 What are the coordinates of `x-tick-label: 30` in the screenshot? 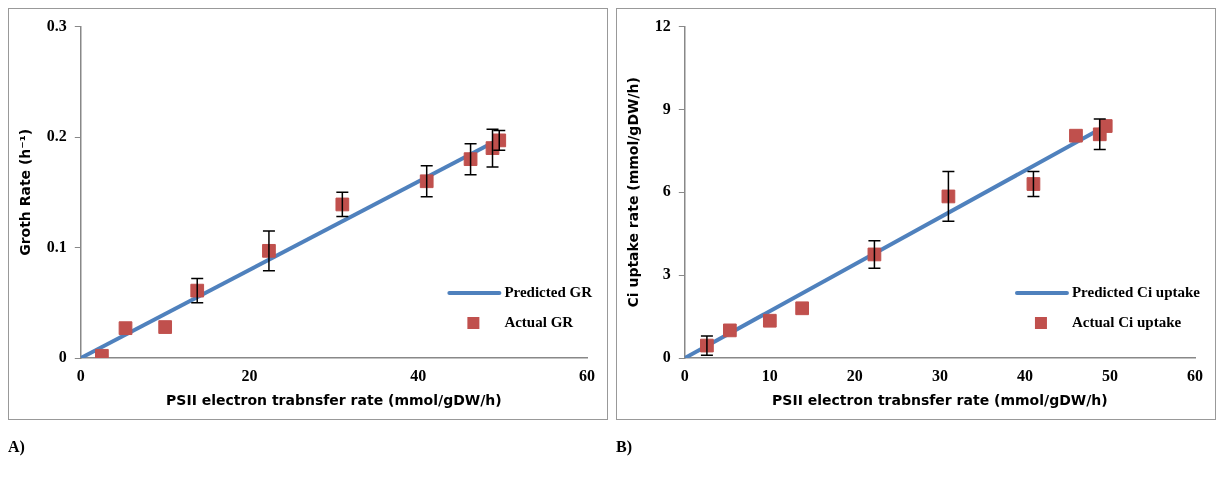 It's located at (939, 375).